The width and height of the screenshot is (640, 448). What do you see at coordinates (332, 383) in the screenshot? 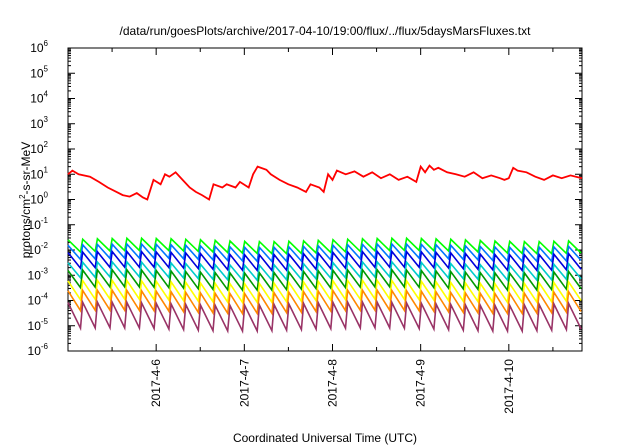
I see `x-tick-label: 2017-4-8` at bounding box center [332, 383].